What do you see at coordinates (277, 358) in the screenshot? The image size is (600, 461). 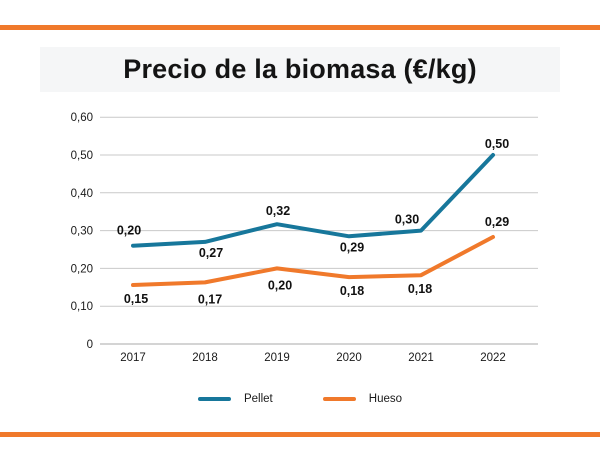 I see `x-axis-tick-label: 2019` at bounding box center [277, 358].